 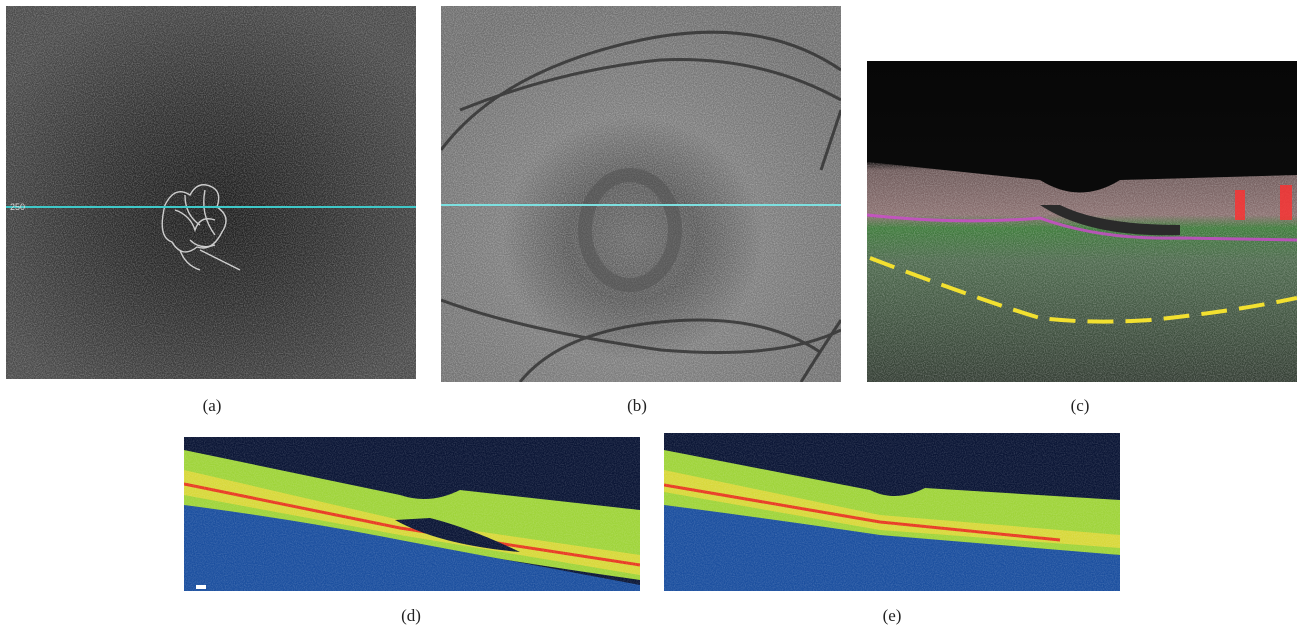 I want to click on panel-d-image, so click(x=412, y=514).